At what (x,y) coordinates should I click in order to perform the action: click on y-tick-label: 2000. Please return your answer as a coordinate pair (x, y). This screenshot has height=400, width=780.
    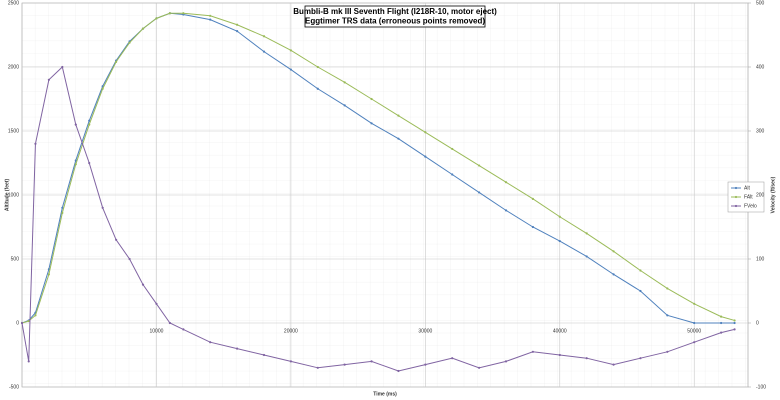
    Looking at the image, I should click on (13, 67).